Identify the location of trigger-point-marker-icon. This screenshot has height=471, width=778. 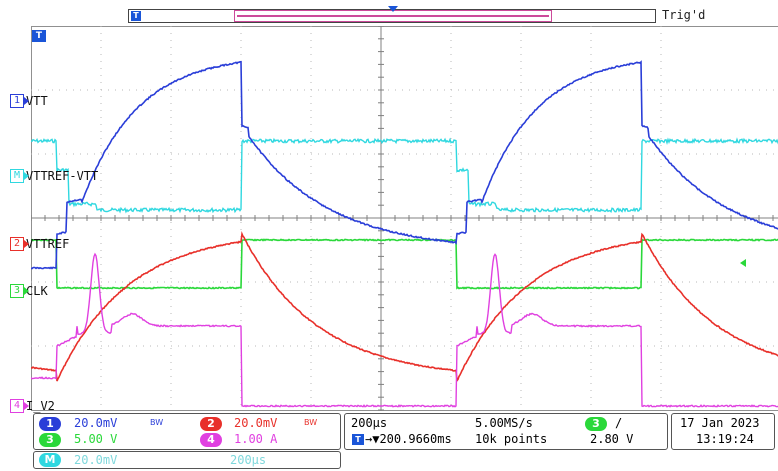
(393, 9).